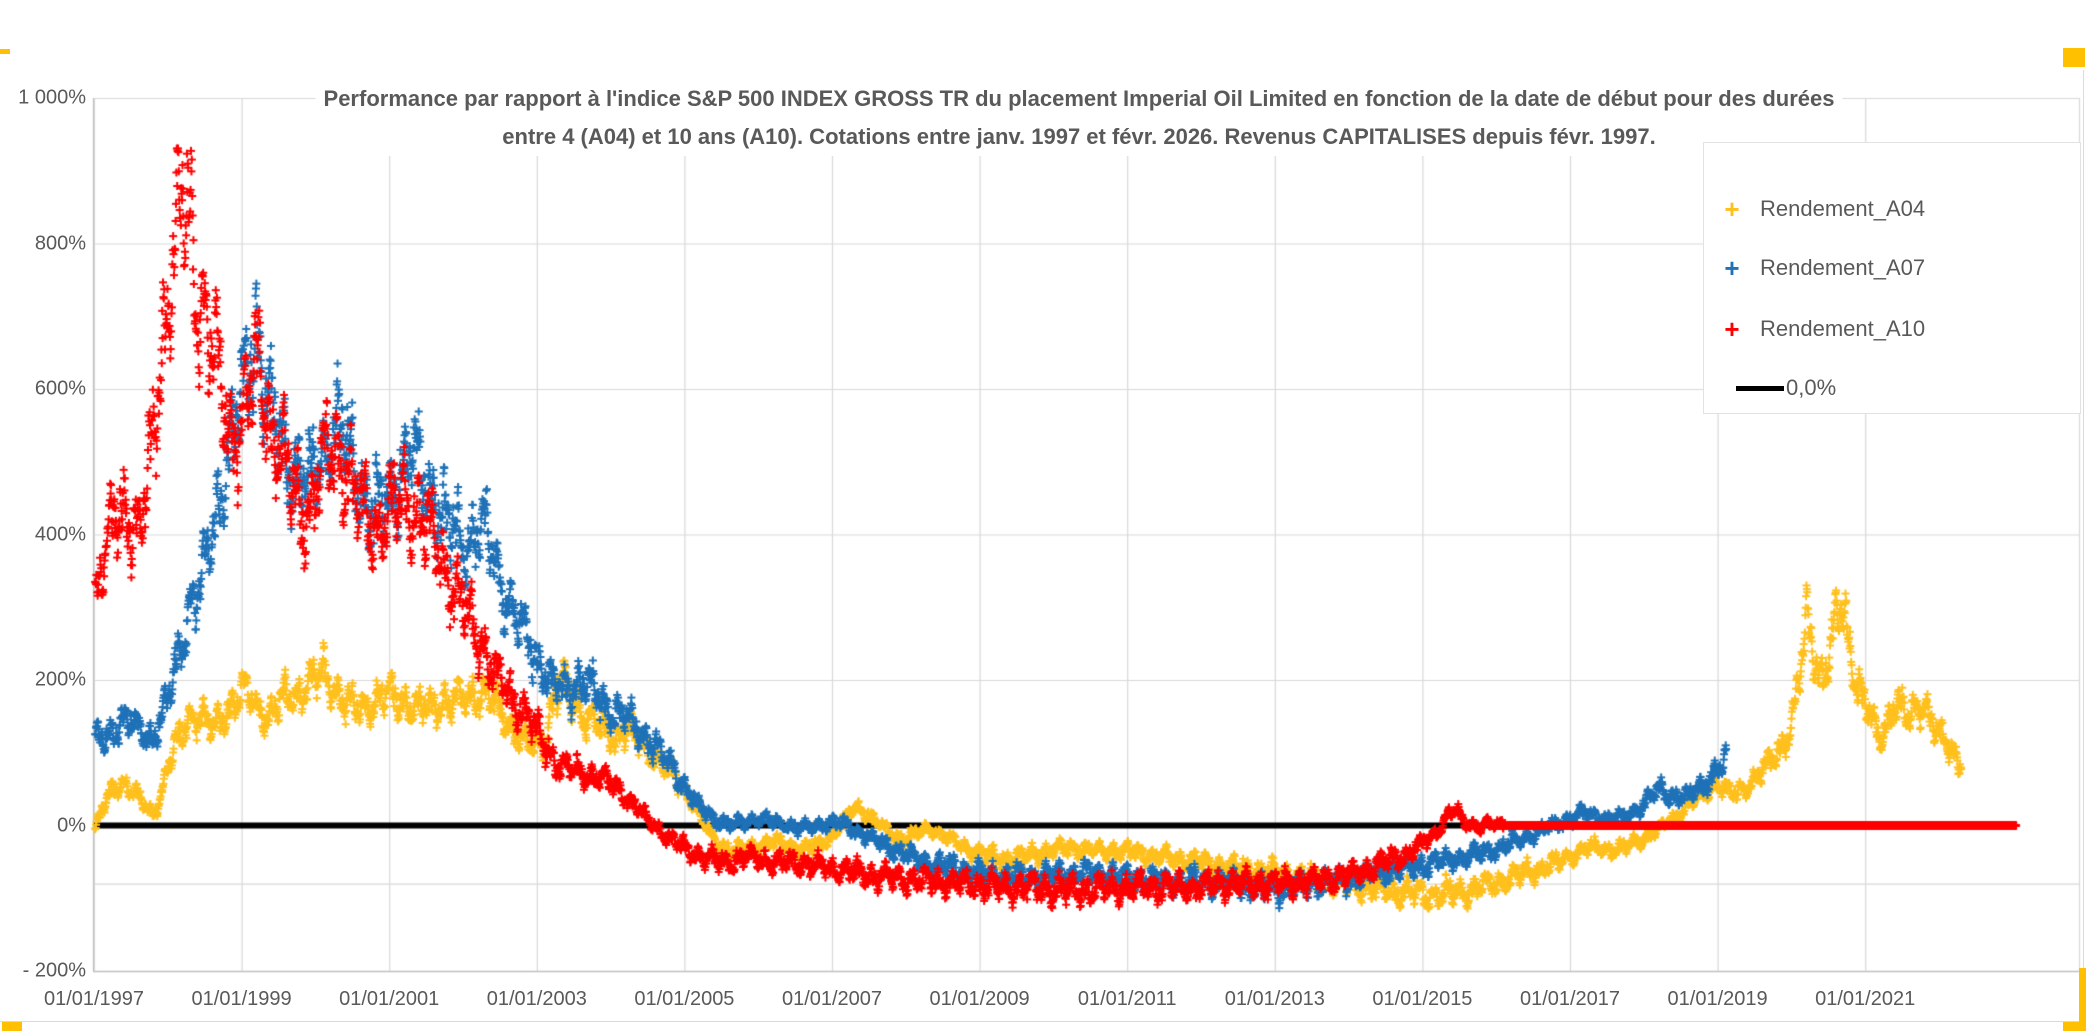 This screenshot has height=1031, width=2086. Describe the element at coordinates (60, 534) in the screenshot. I see `y-tick-label: 400%` at that location.